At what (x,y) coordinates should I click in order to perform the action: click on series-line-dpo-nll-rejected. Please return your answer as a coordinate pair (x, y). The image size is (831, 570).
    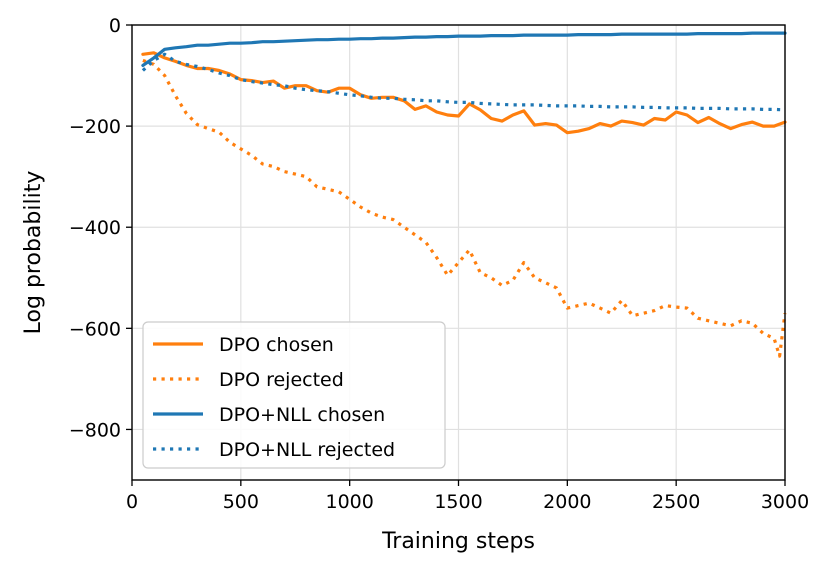
    Looking at the image, I should click on (463, 82).